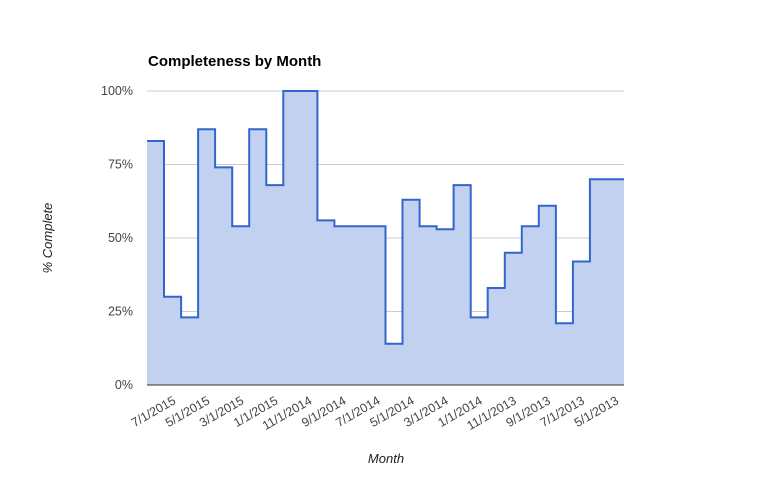  Describe the element at coordinates (120, 238) in the screenshot. I see `y-tick-label: 50%` at that location.